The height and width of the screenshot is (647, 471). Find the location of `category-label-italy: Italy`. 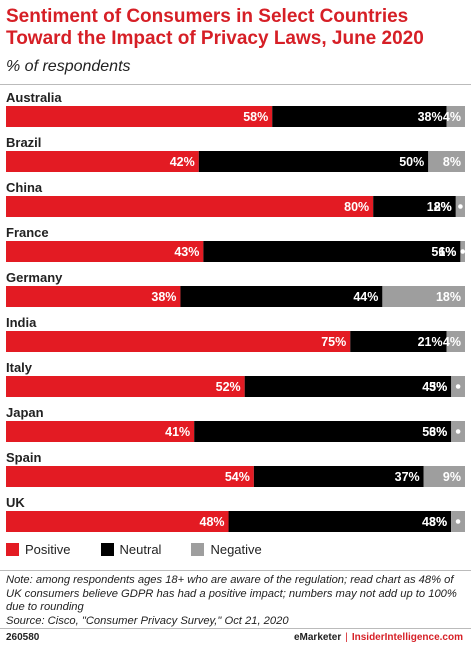

category-label-italy: Italy is located at coordinates (19, 367).